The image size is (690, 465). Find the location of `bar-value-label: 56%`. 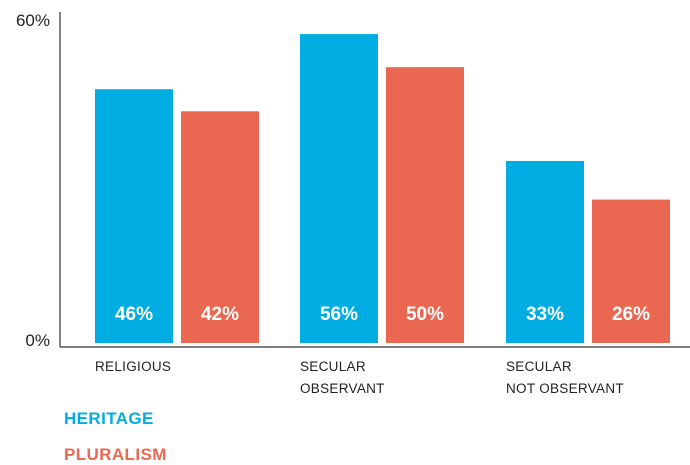

bar-value-label: 56% is located at coordinates (339, 314).